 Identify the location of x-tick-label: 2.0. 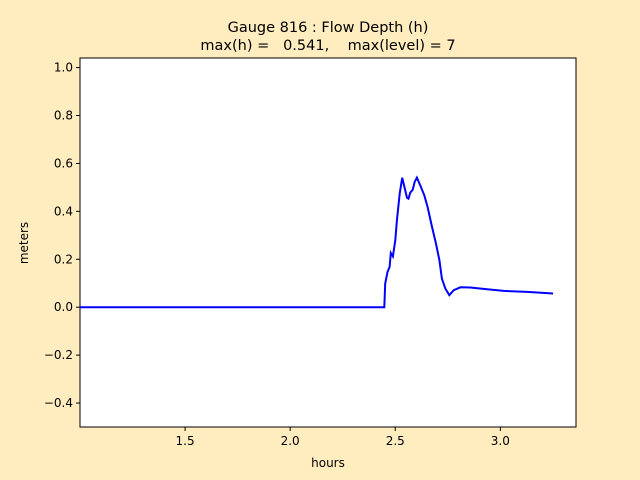
(290, 441).